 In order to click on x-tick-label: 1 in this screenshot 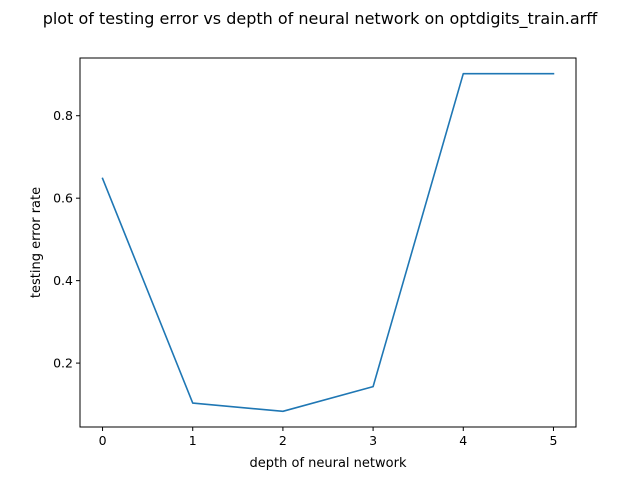, I will do `click(193, 440)`.